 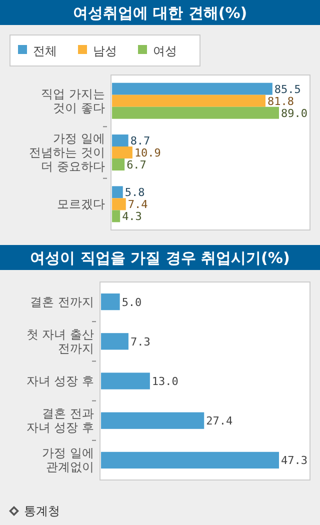 What do you see at coordinates (81, 204) in the screenshot?
I see `y-tick-label: 모르겠다` at bounding box center [81, 204].